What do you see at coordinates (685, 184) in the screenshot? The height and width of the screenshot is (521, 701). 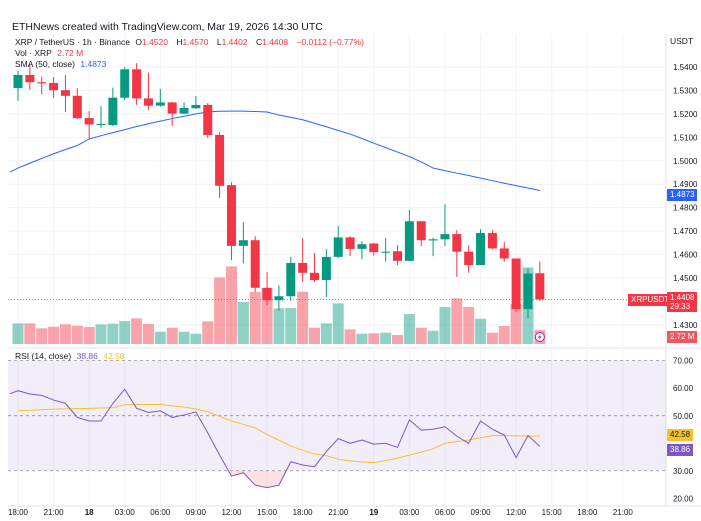 I see `price-tick-label: 1.4900` at bounding box center [685, 184].